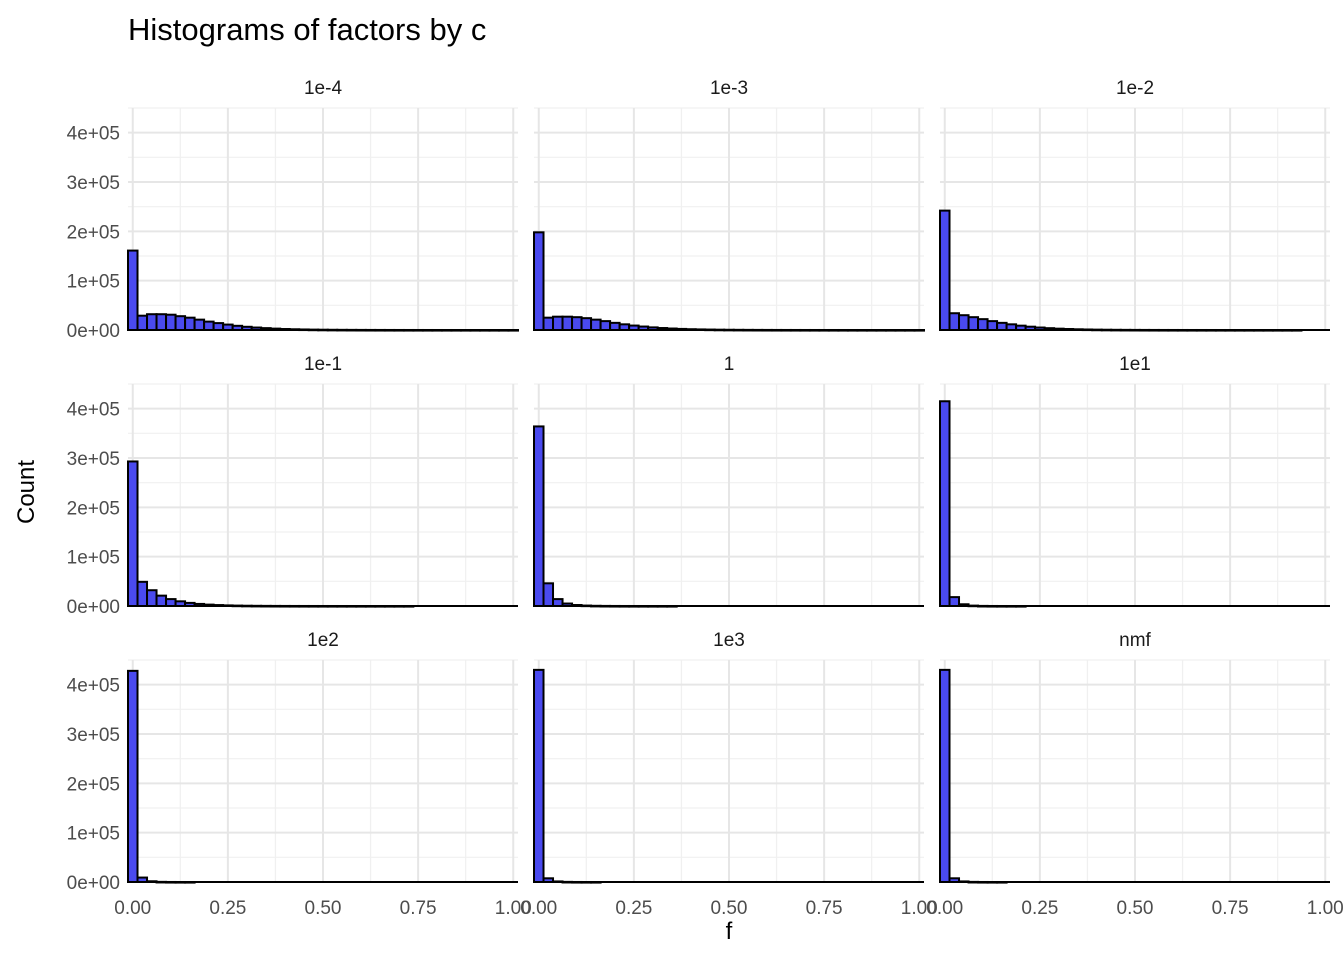  Describe the element at coordinates (728, 774) in the screenshot. I see `facet-panel: 1e3 0.00 0.25 0.50 0.75 1.00` at that location.